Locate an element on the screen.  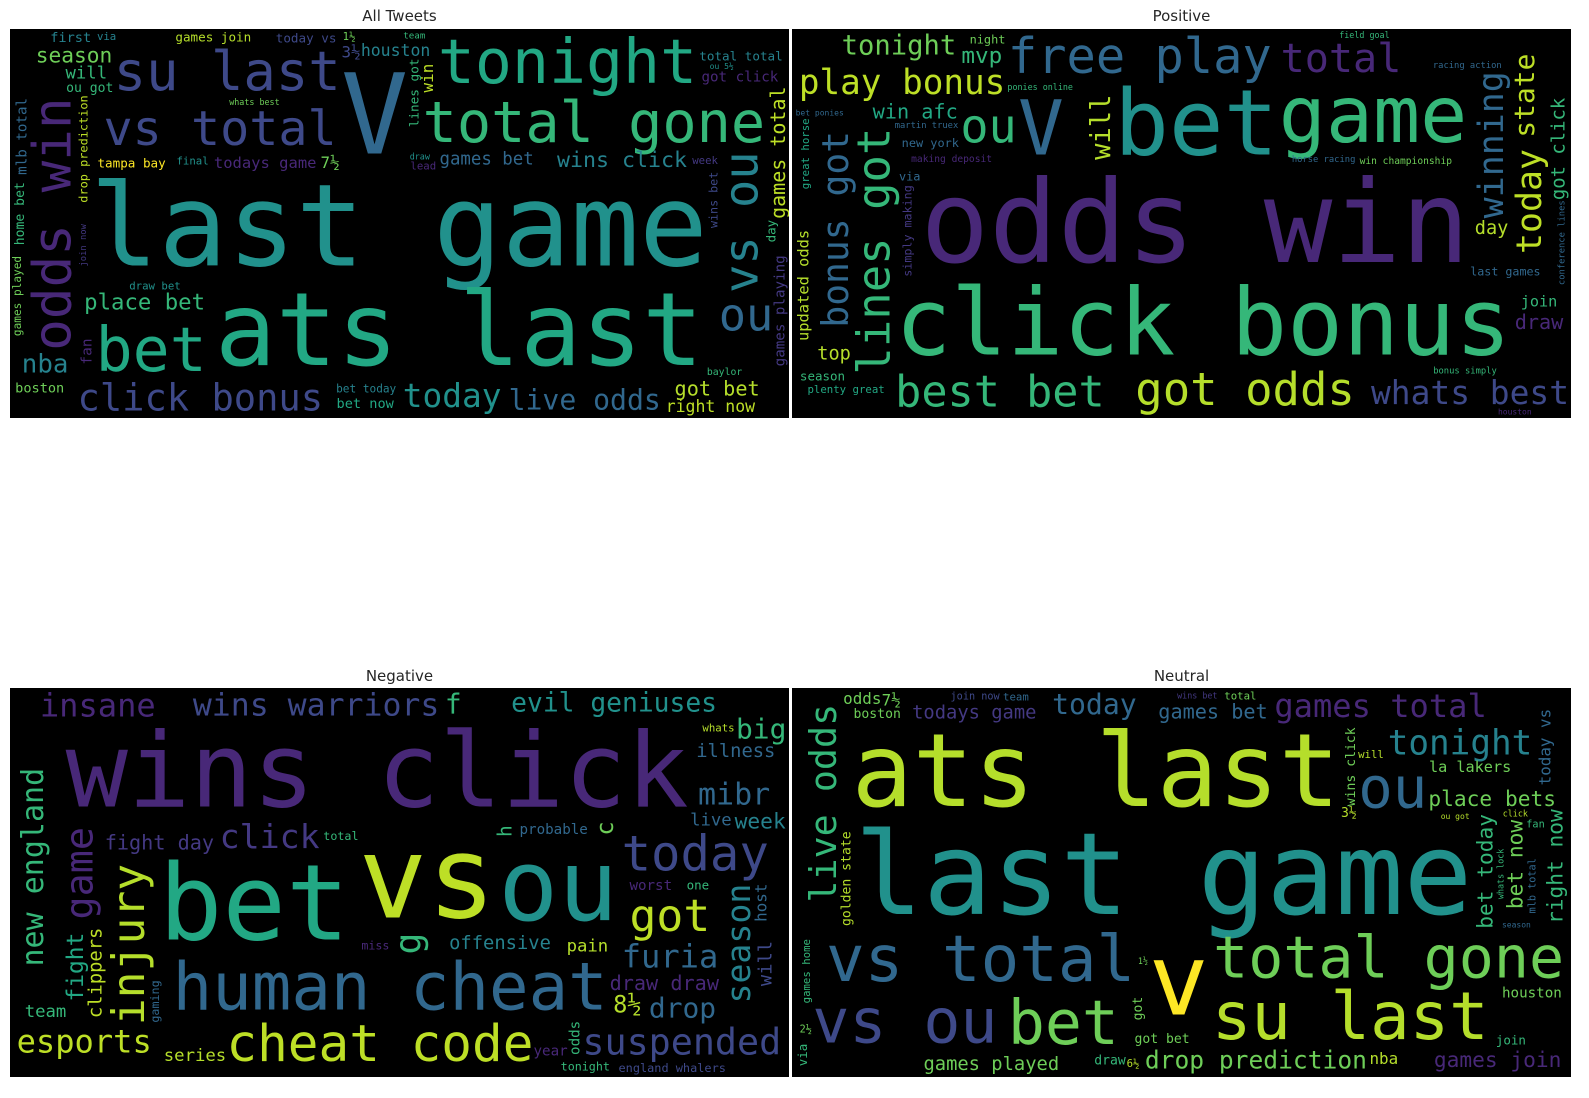
word-label: games total is located at coordinates (1380, 706).